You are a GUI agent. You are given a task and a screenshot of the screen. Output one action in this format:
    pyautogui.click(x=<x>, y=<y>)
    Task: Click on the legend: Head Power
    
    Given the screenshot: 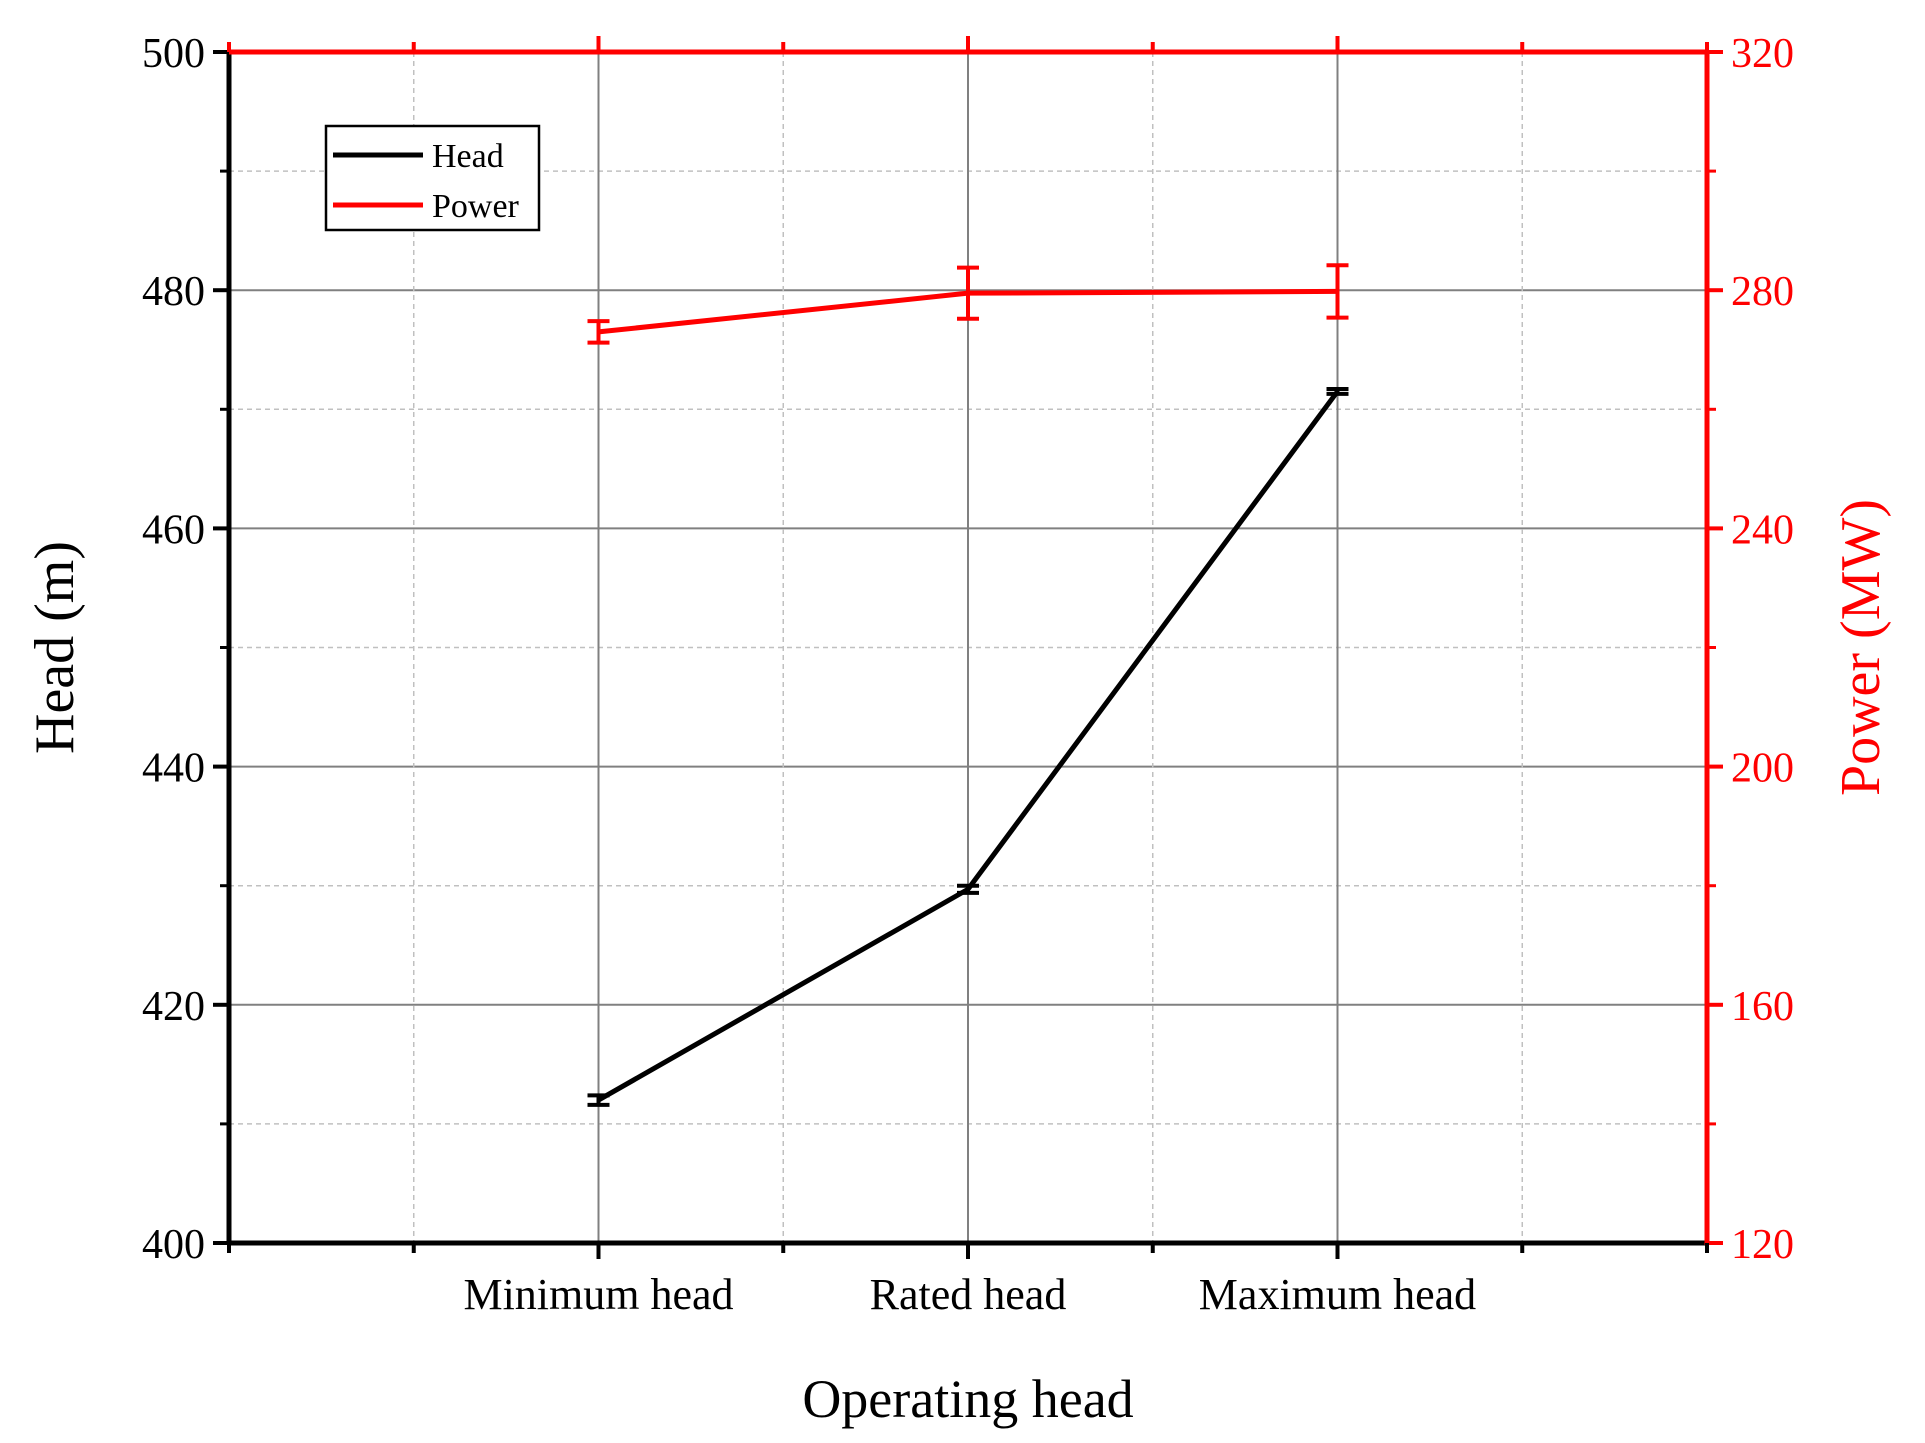 What is the action you would take?
    pyautogui.click(x=432, y=178)
    